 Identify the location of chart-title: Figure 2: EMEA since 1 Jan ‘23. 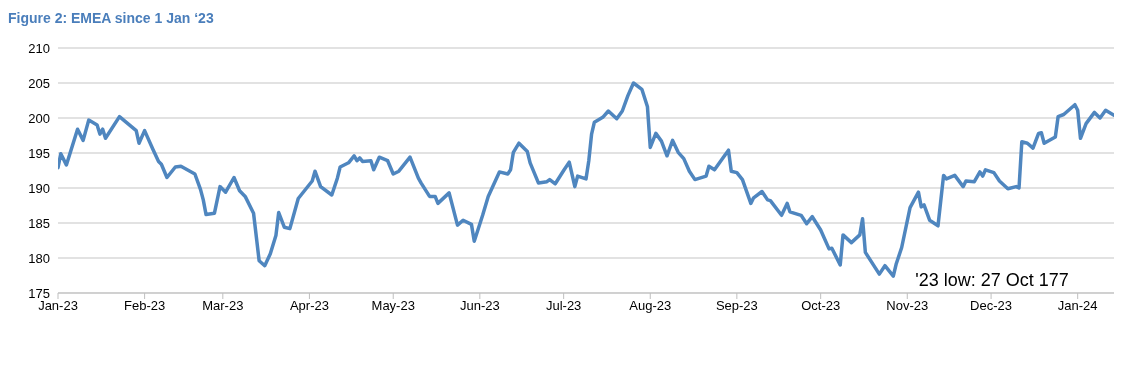
(111, 18).